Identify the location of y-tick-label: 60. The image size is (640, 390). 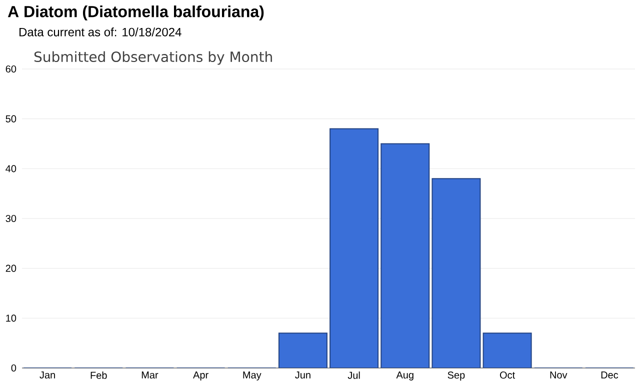
(11, 69).